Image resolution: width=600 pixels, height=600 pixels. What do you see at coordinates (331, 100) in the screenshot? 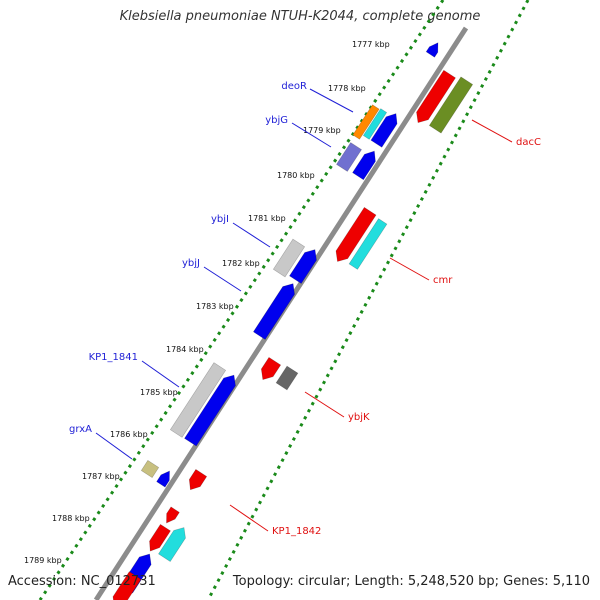
I see `deoR-leader-line` at bounding box center [331, 100].